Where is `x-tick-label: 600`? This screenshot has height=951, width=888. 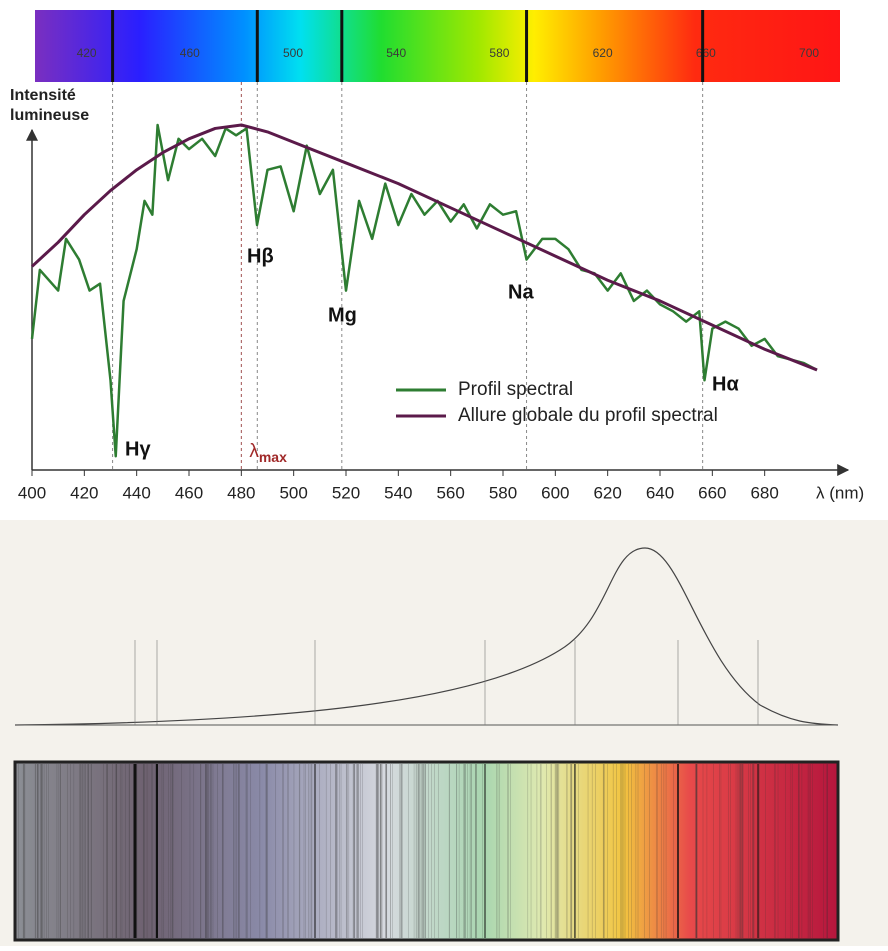
x-tick-label: 600 is located at coordinates (555, 492).